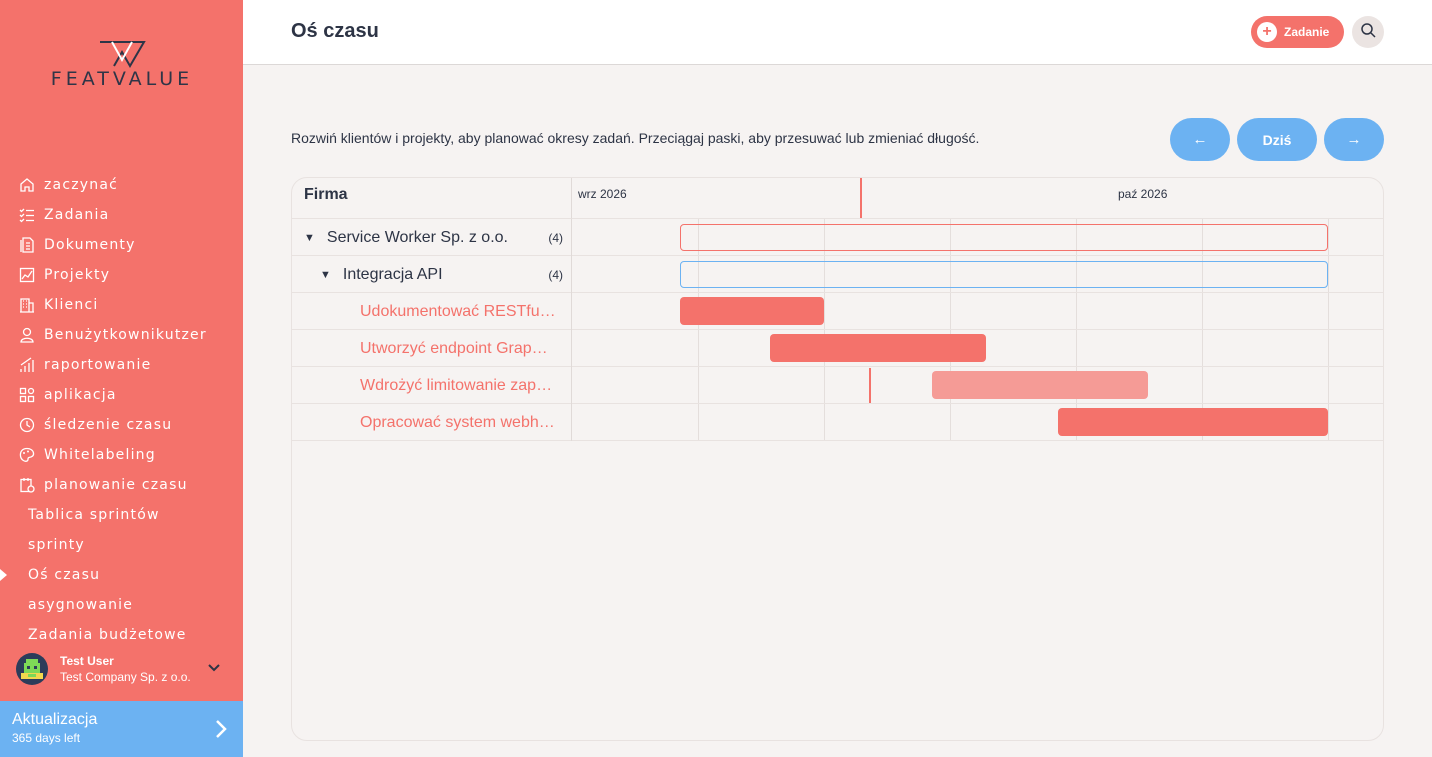  What do you see at coordinates (55, 719) in the screenshot?
I see `upgrade-title: Aktualizacja` at bounding box center [55, 719].